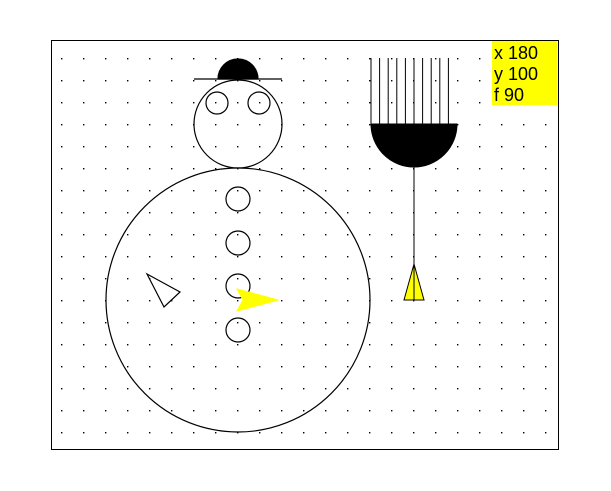 Image resolution: width=611 pixels, height=491 pixels. Describe the element at coordinates (524, 73) in the screenshot. I see `coordinate-readout: x 180 y 100 f 90` at that location.